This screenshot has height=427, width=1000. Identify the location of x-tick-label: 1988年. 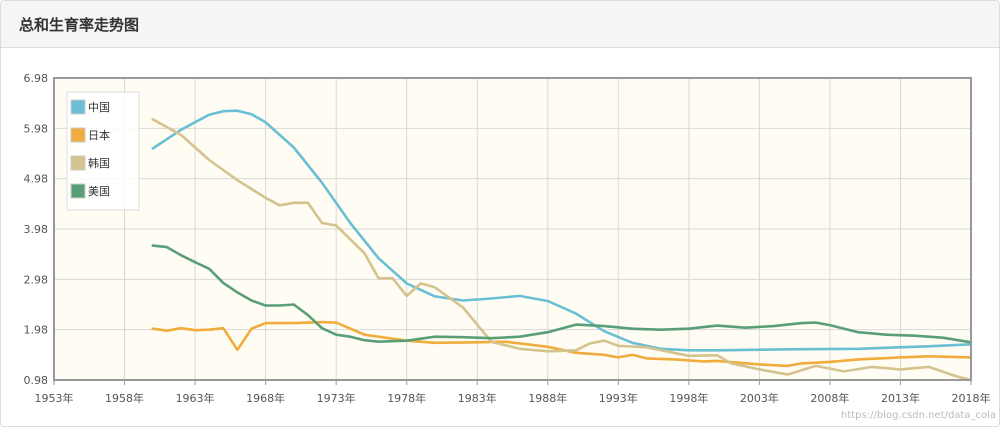
(547, 398).